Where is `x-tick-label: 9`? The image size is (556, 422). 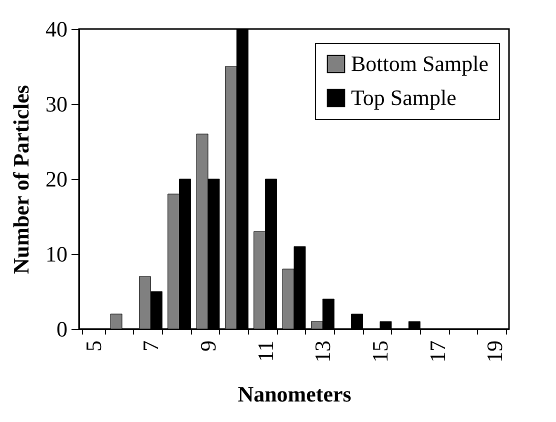
x-tick-label: 9 is located at coordinates (208, 346).